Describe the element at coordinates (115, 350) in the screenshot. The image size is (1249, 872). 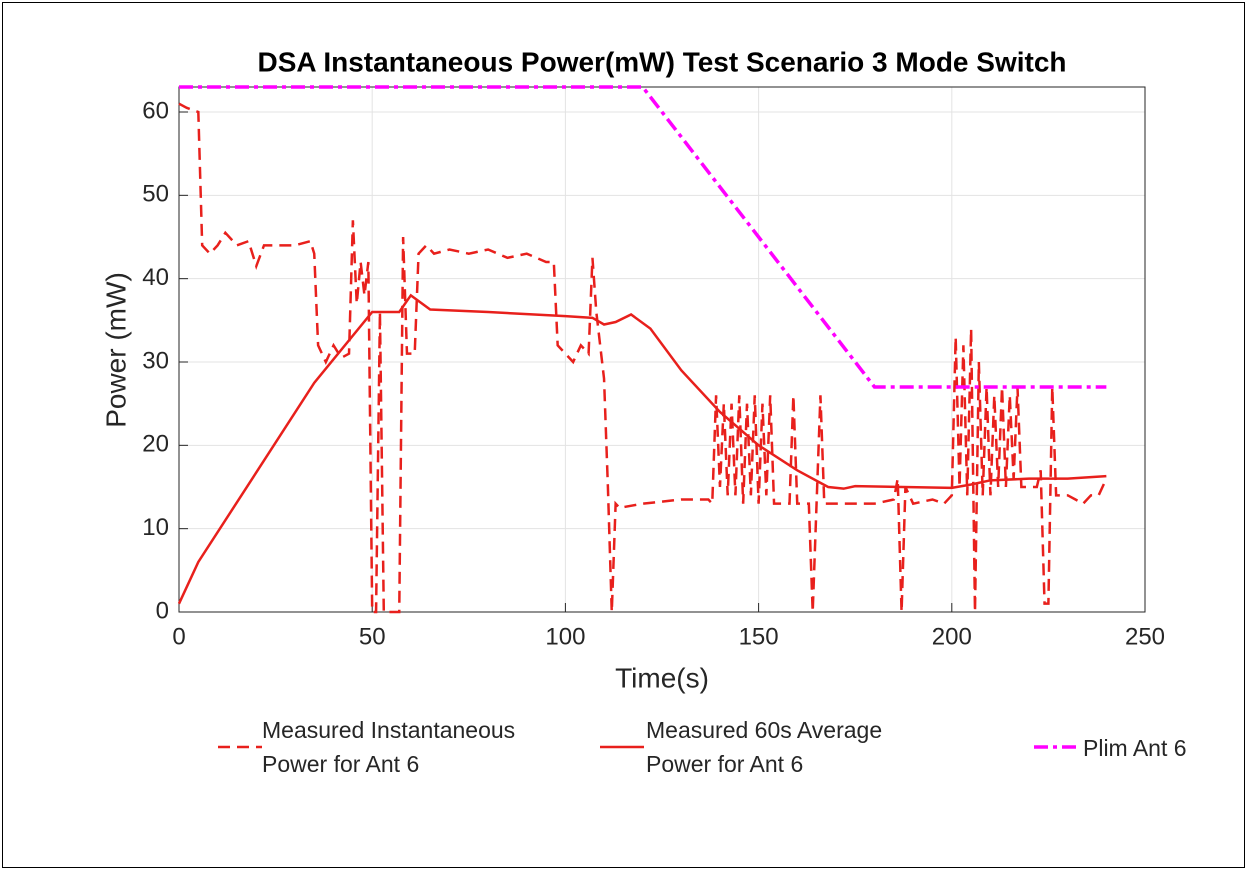
I see `y-axis-label: Power (mW)` at that location.